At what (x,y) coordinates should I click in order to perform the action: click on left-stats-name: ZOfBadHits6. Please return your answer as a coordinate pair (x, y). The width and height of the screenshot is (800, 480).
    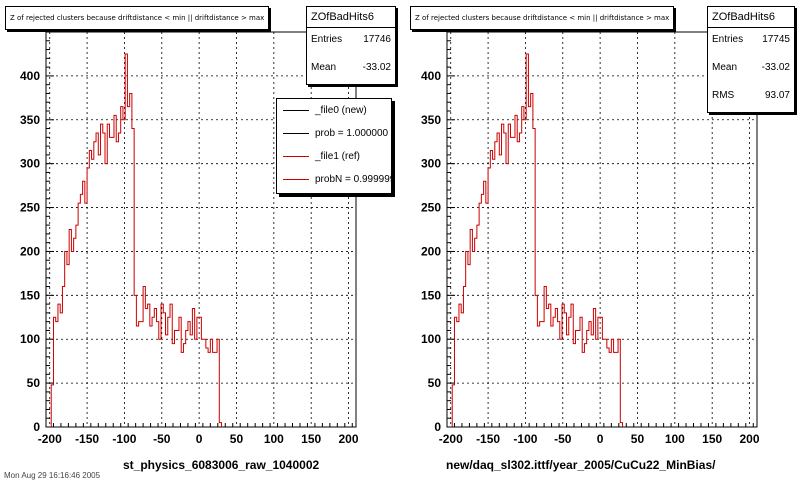
    Looking at the image, I should click on (351, 17).